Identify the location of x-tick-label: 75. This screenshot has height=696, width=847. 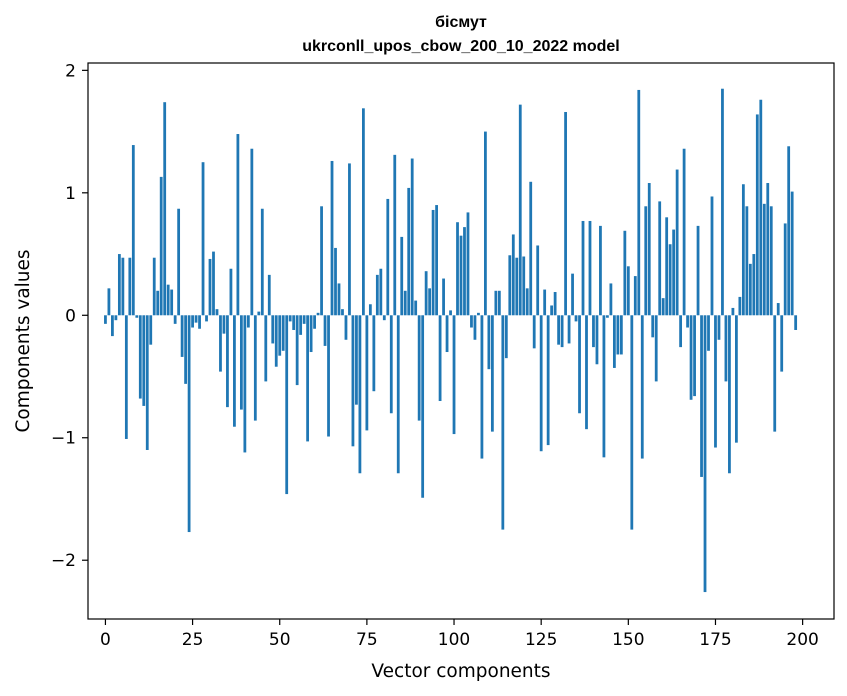
(367, 640).